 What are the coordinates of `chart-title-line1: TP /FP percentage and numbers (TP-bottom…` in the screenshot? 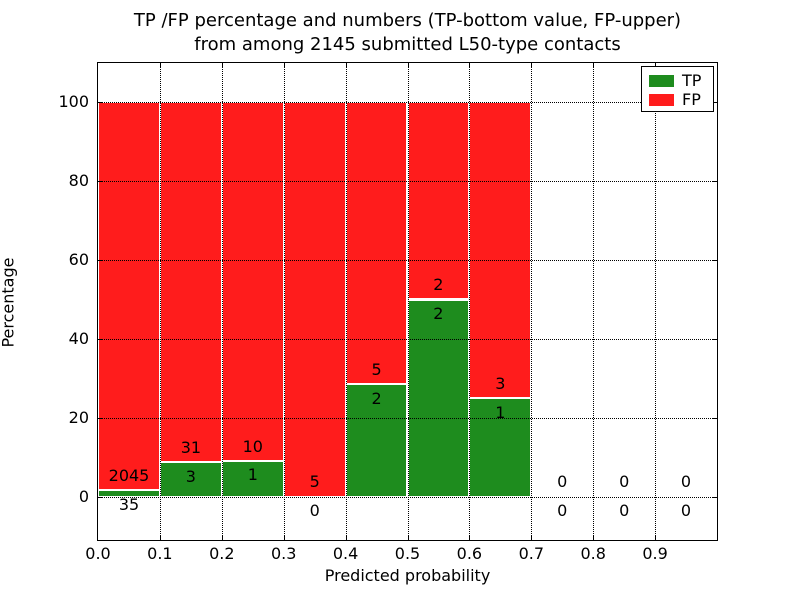 It's located at (407, 20).